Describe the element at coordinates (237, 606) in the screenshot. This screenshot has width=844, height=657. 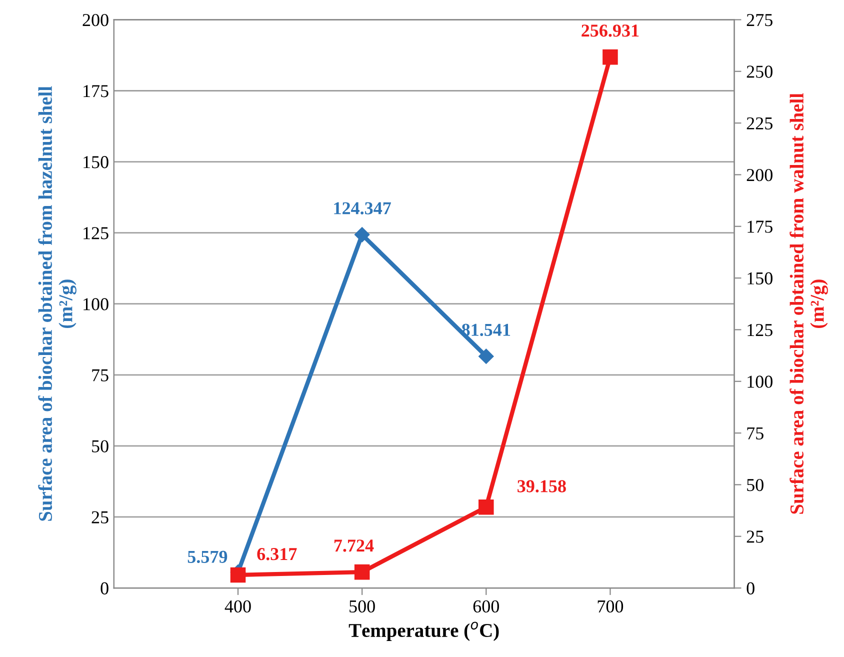
I see `x-tick-label: 400` at that location.